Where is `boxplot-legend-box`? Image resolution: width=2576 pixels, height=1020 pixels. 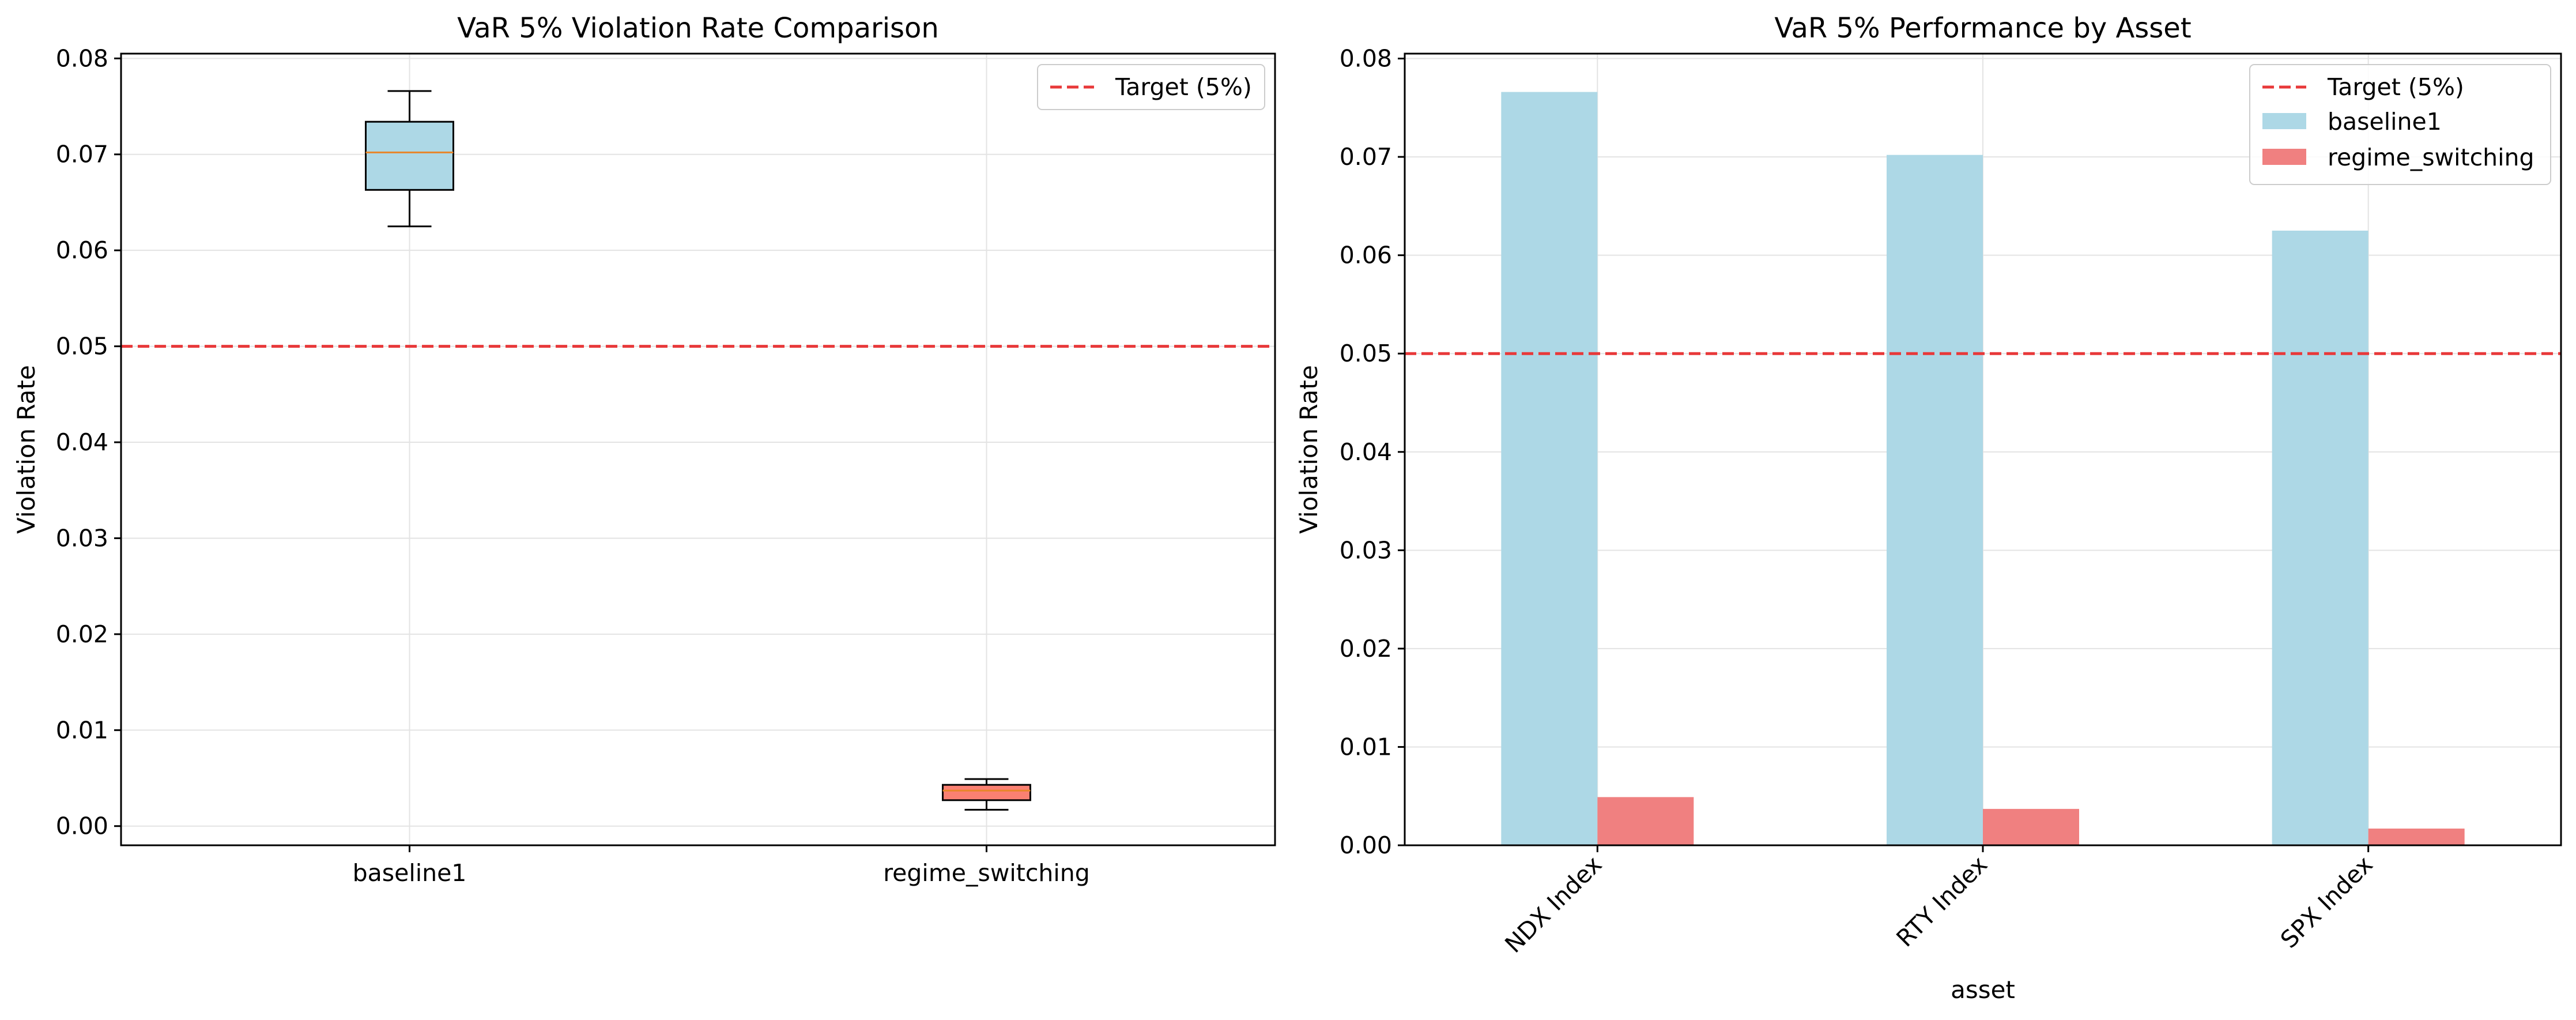
boxplot-legend-box is located at coordinates (1151, 87).